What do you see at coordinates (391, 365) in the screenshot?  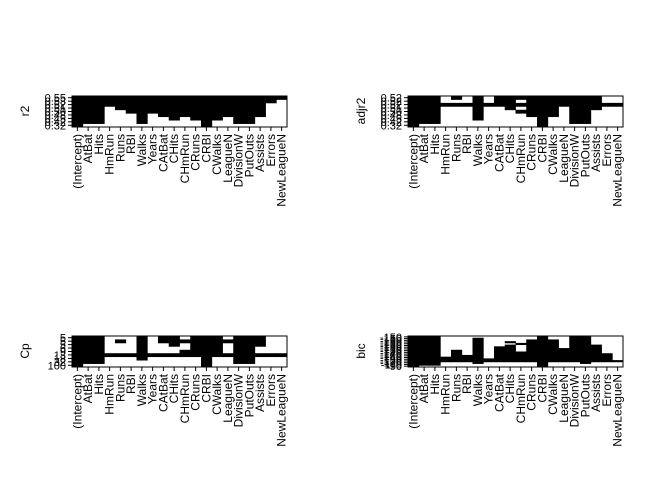 I see `ytick-label-bic-16: -110` at bounding box center [391, 365].